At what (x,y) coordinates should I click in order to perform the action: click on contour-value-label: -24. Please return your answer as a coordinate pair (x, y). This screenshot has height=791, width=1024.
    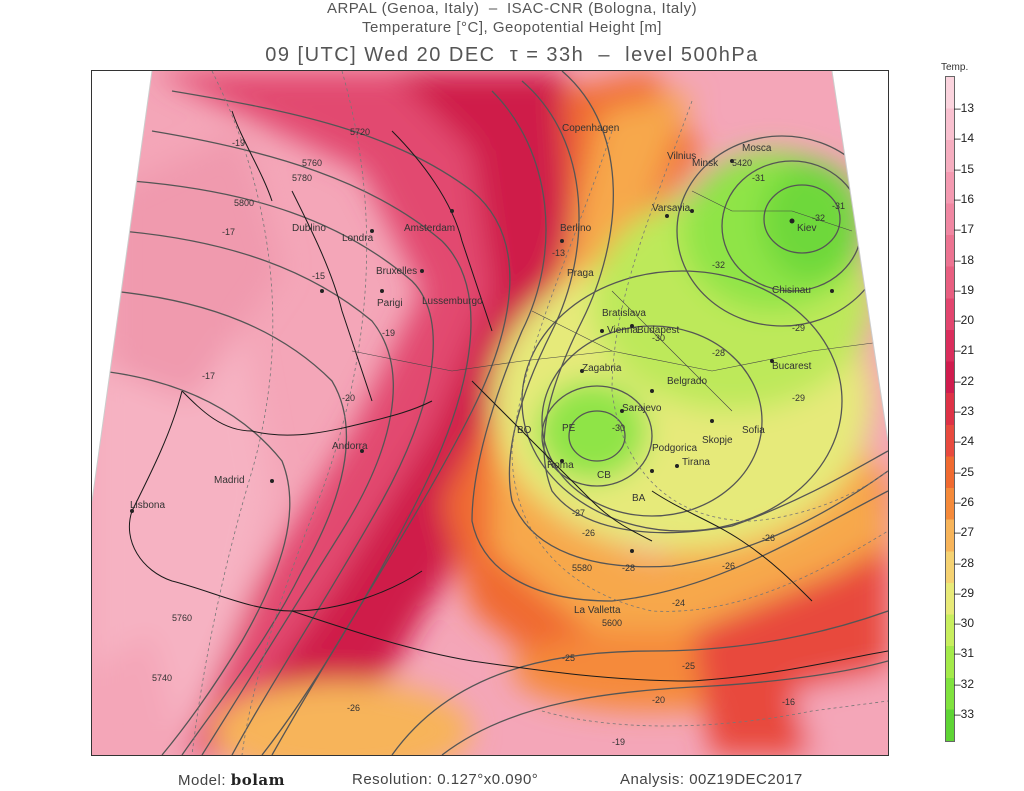
    Looking at the image, I should click on (678, 603).